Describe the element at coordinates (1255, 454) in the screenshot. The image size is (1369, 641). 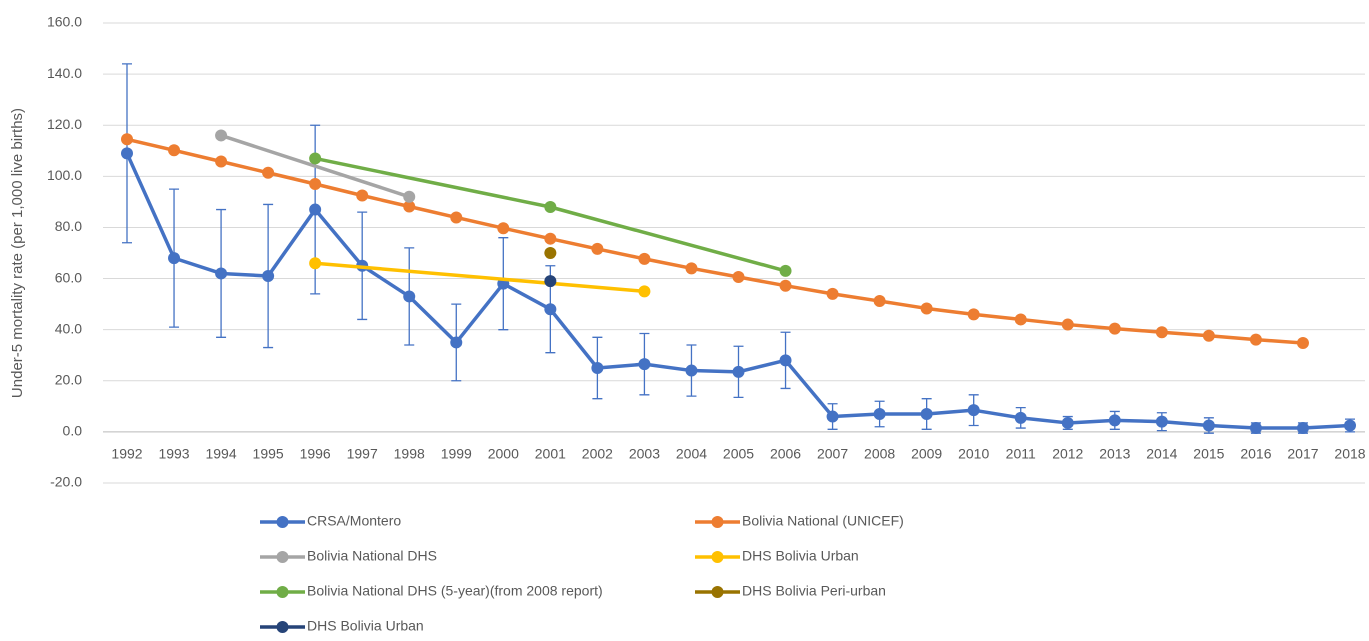
I see `x-tick-label: 2016` at that location.